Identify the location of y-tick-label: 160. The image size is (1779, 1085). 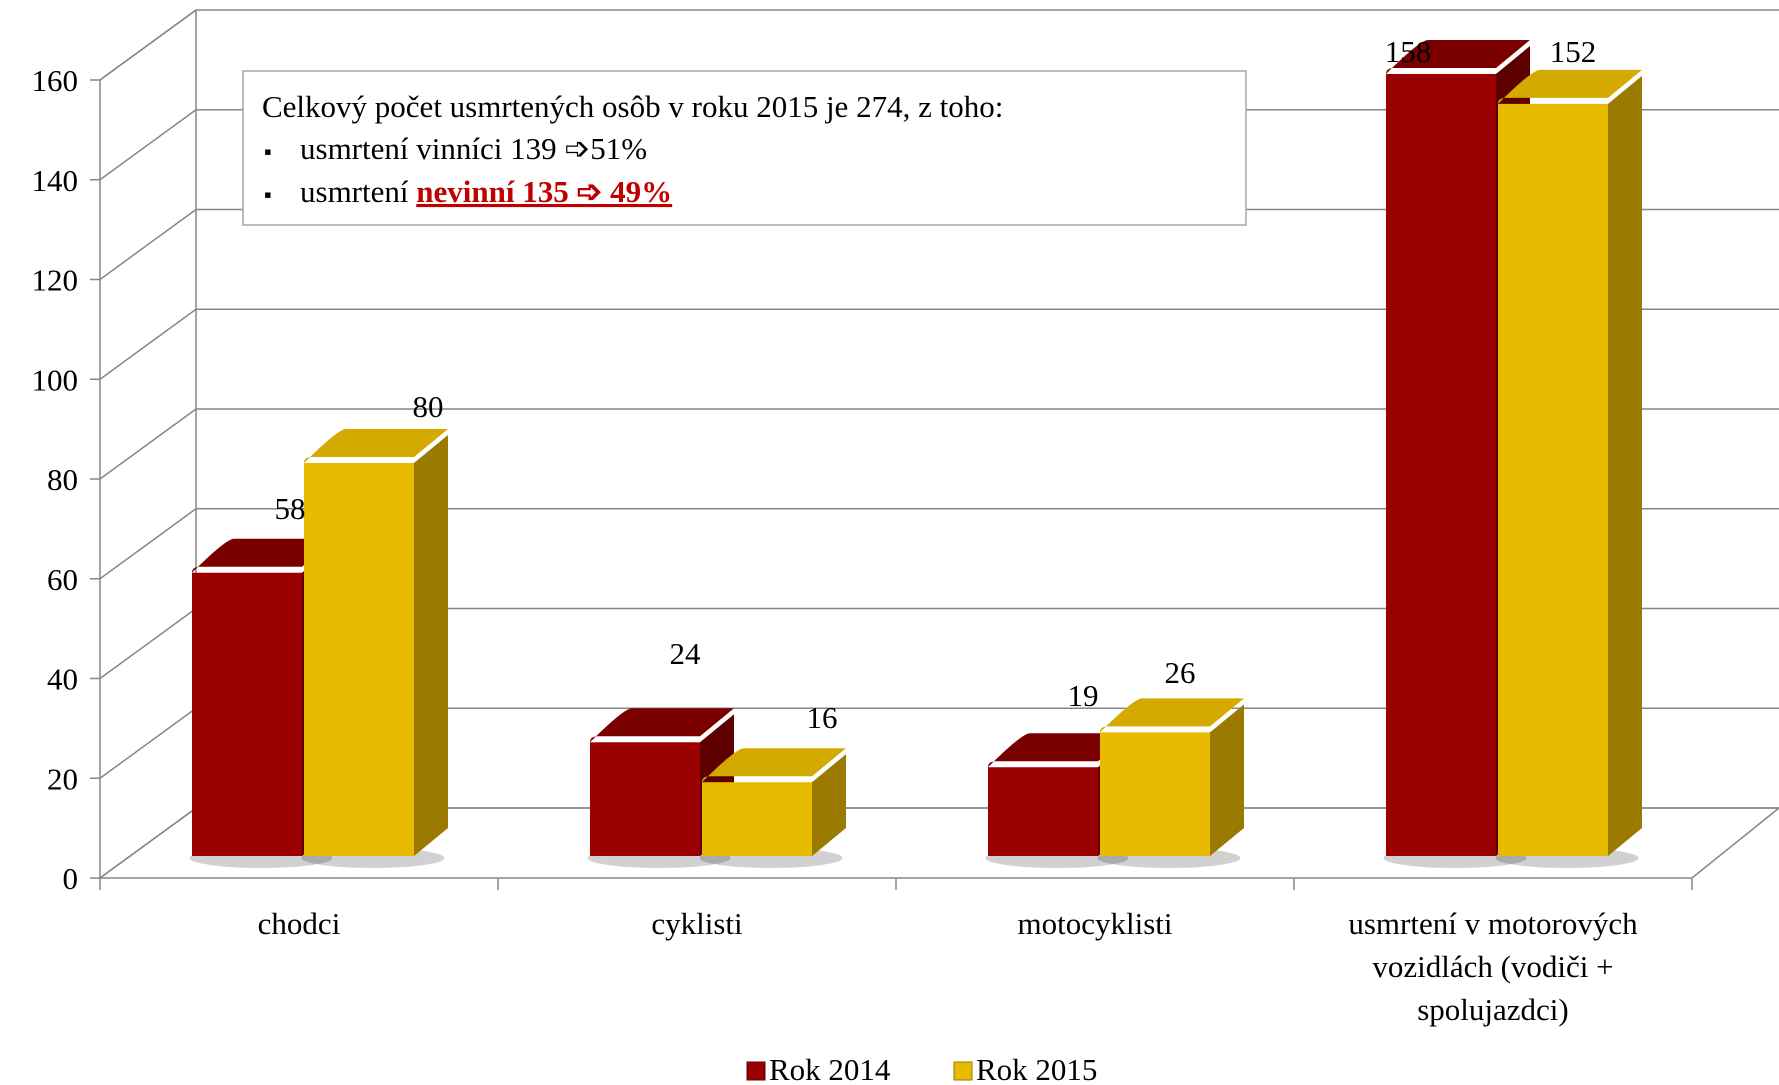
(55, 80).